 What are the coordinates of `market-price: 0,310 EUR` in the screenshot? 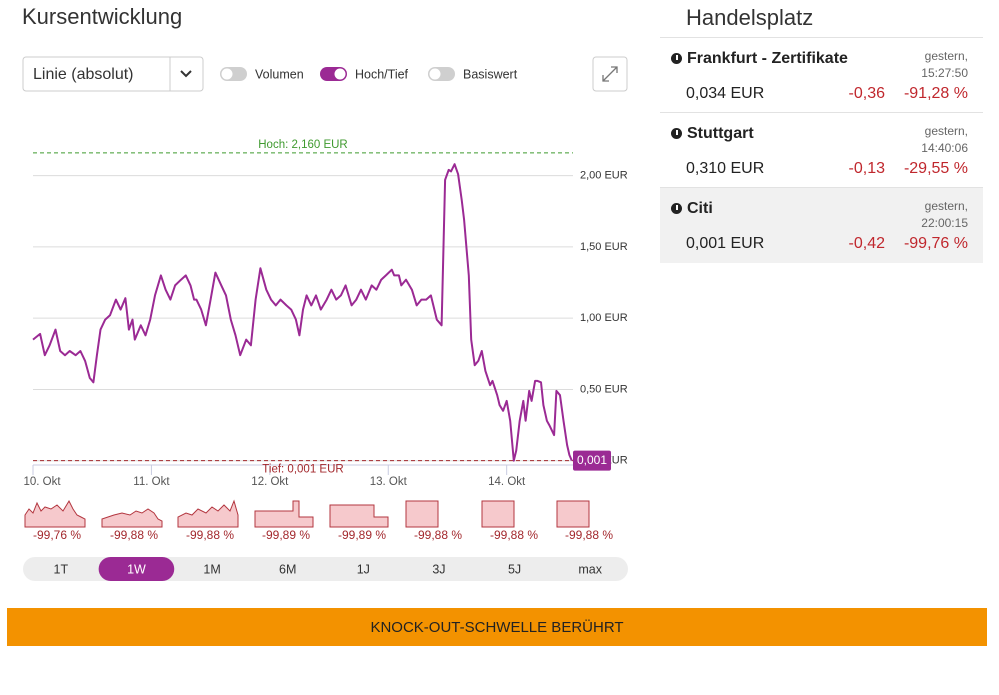 It's located at (725, 168).